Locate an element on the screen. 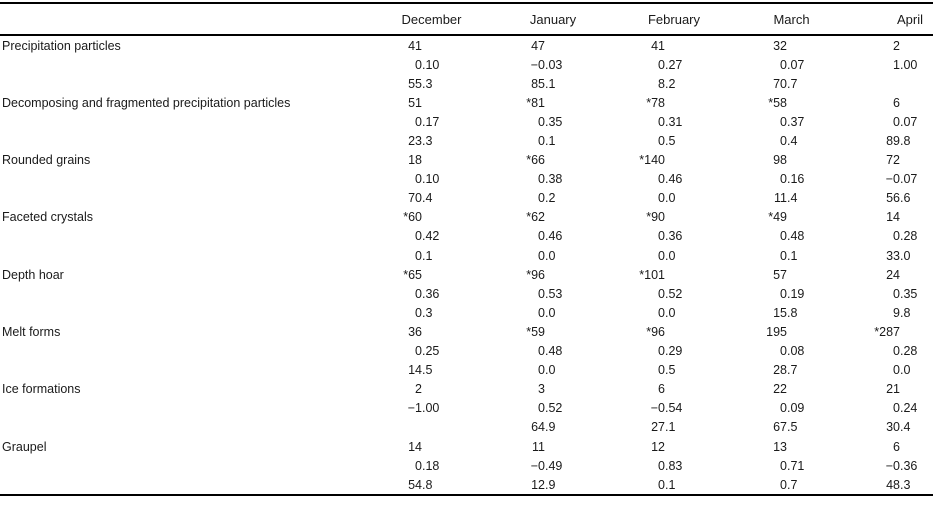 The image size is (933, 505). value-cell: 0.71 is located at coordinates (791, 465).